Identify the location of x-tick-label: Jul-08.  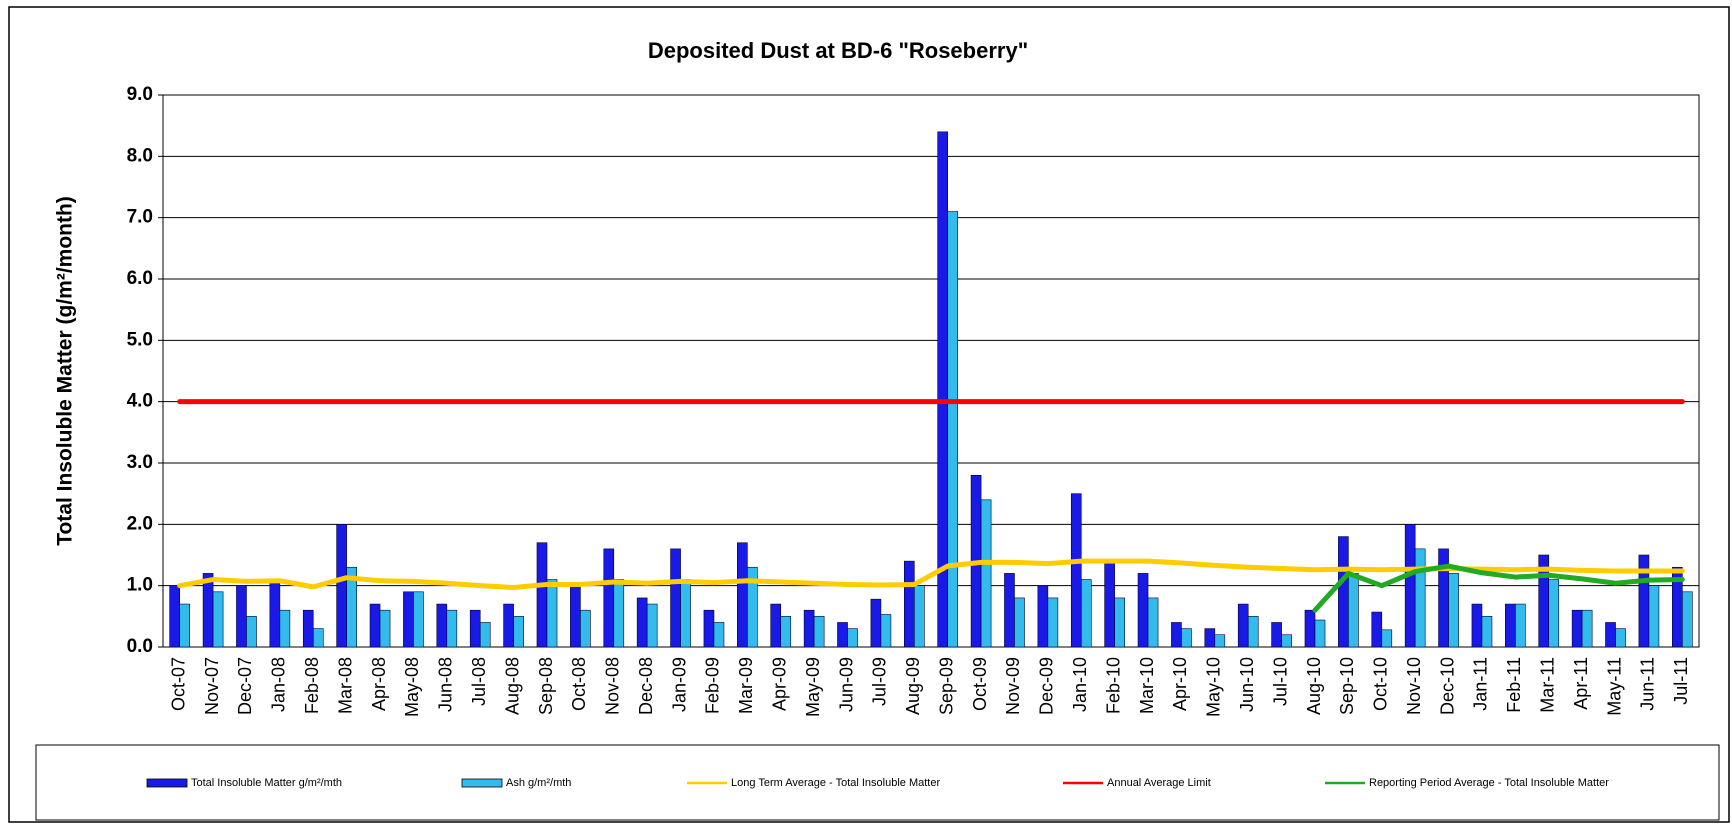
(479, 681).